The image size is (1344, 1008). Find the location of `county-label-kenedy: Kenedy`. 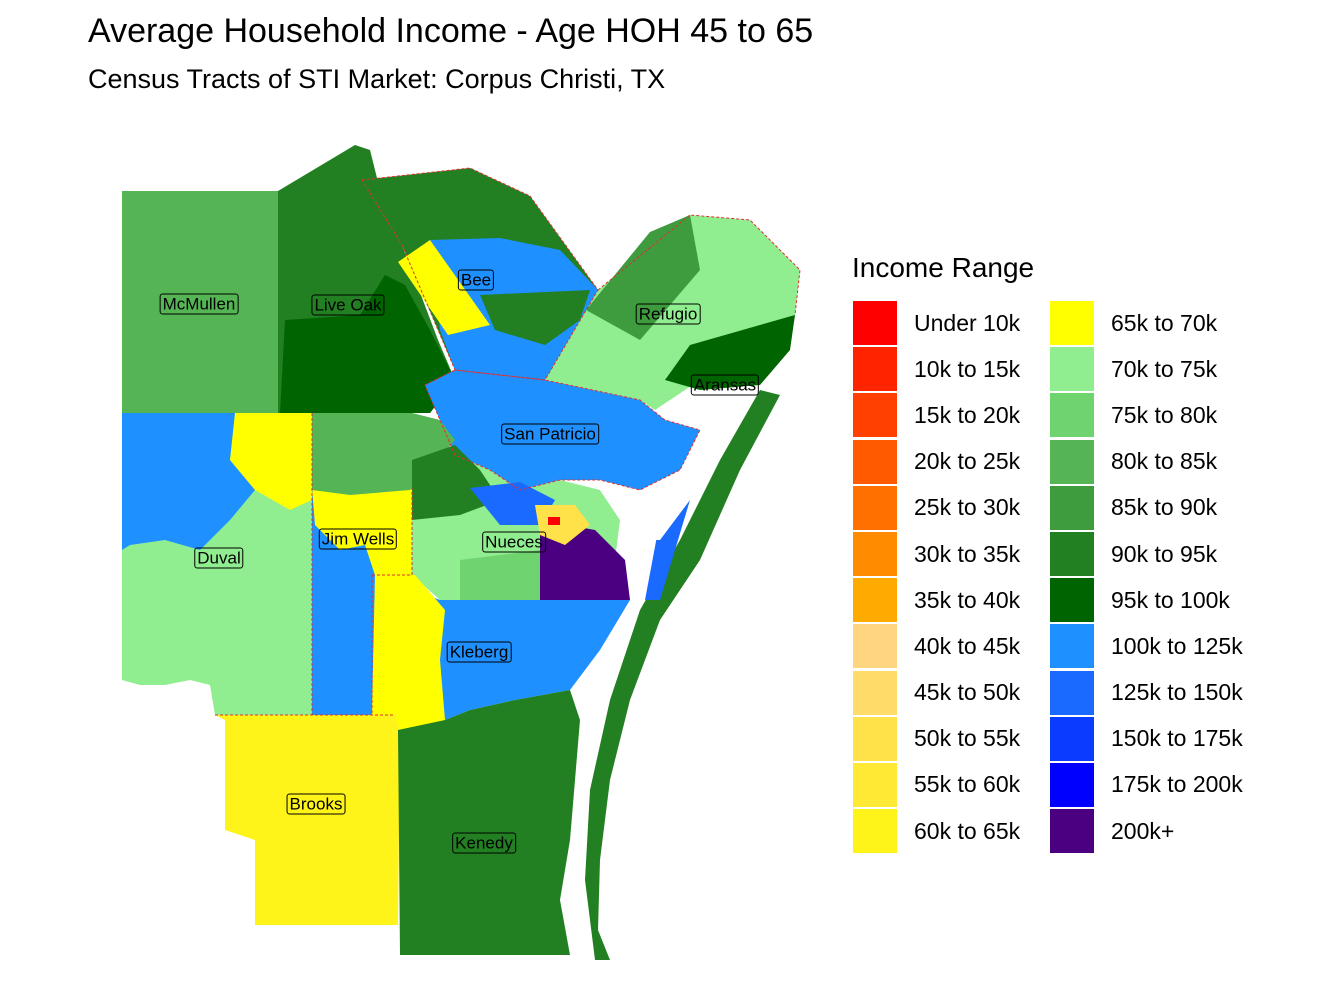

county-label-kenedy: Kenedy is located at coordinates (484, 843).